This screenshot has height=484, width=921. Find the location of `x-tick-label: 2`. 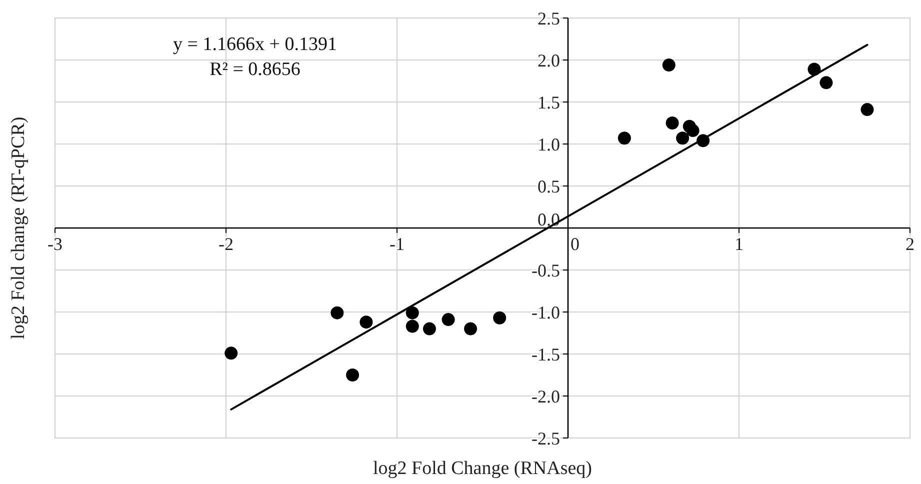

x-tick-label: 2 is located at coordinates (910, 244).